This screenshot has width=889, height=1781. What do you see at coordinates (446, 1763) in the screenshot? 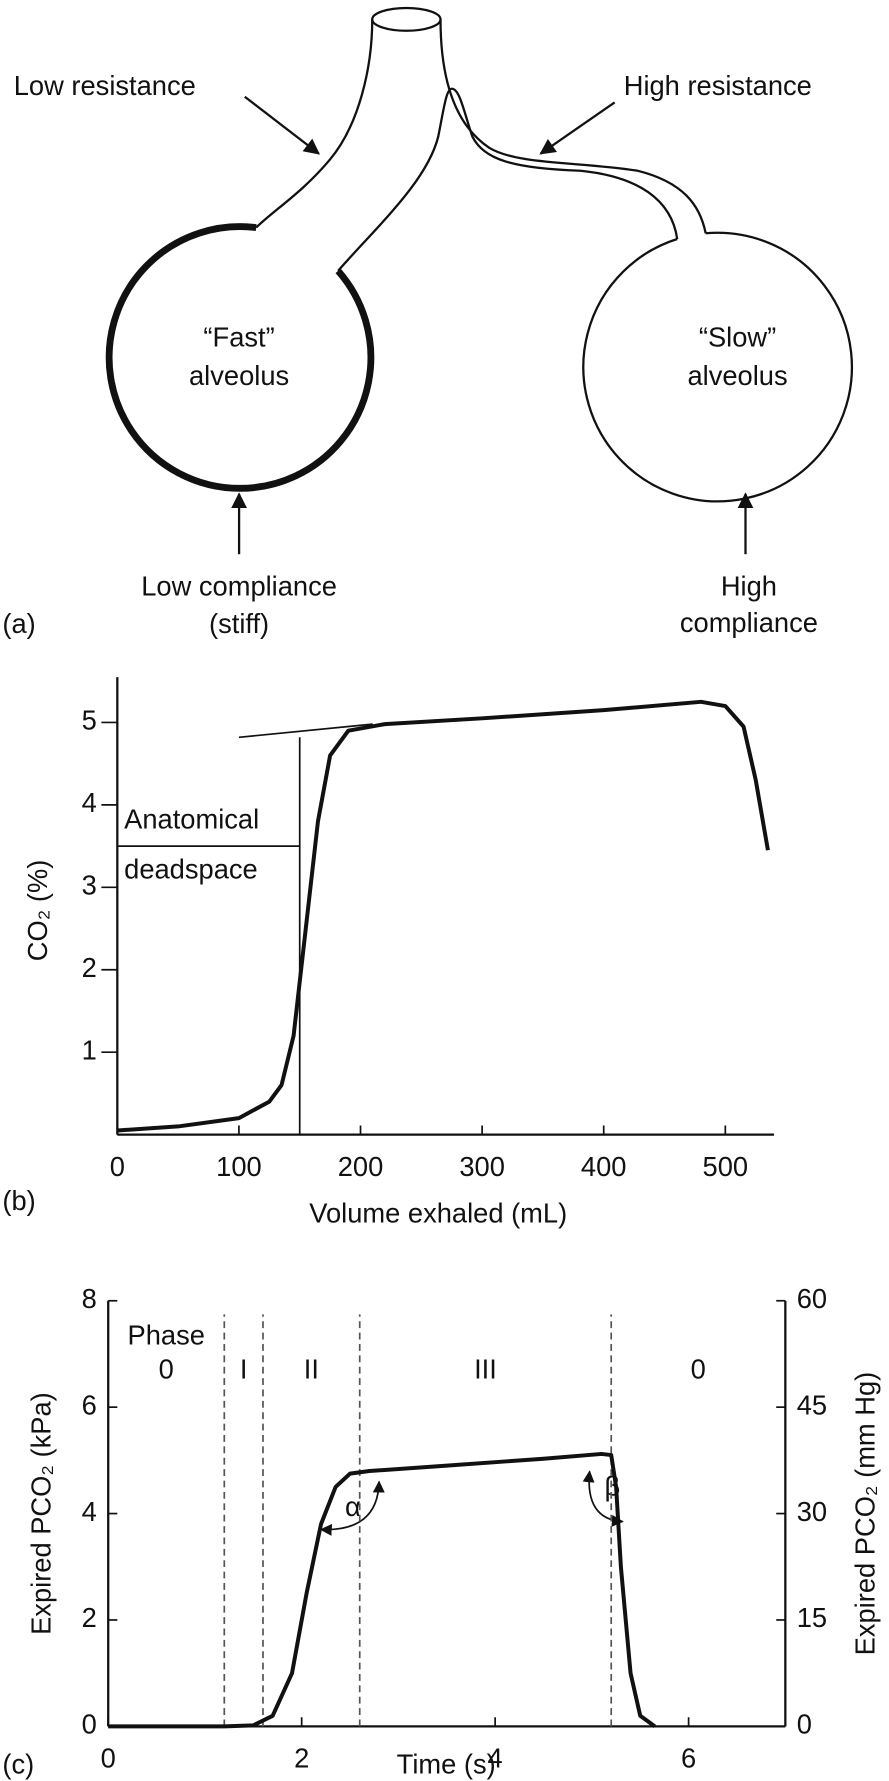
I see `x-axis-label: Time (s)` at bounding box center [446, 1763].